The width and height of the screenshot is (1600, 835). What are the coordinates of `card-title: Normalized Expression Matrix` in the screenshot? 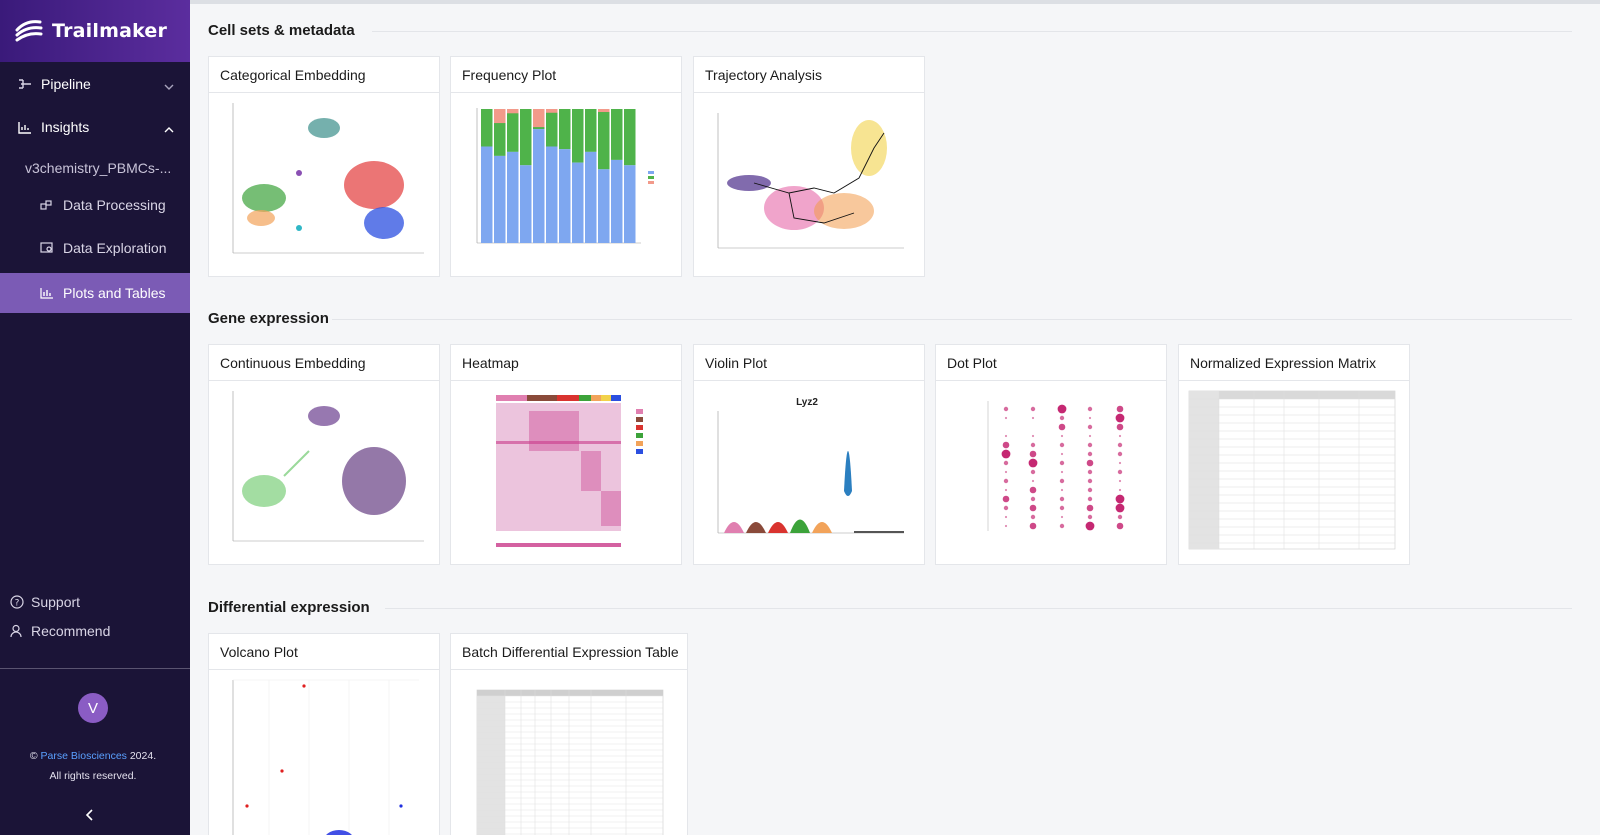 It's located at (1294, 363).